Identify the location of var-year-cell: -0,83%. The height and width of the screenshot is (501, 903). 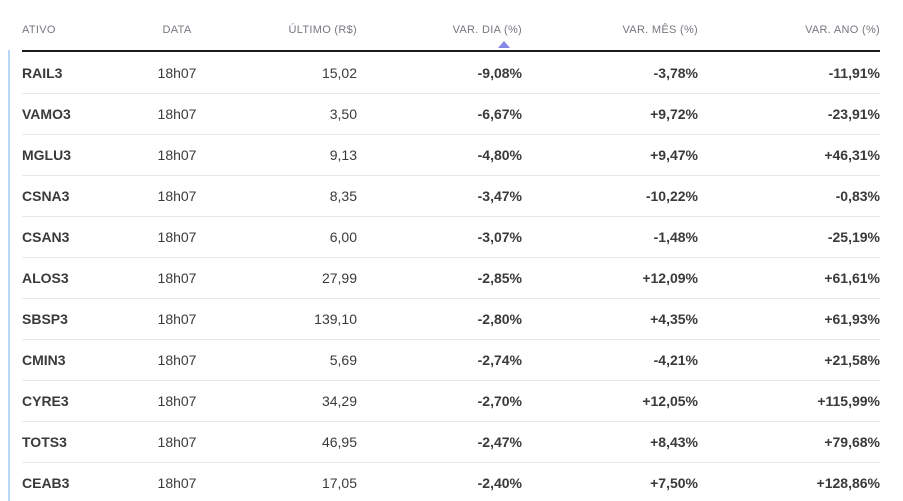
(857, 196).